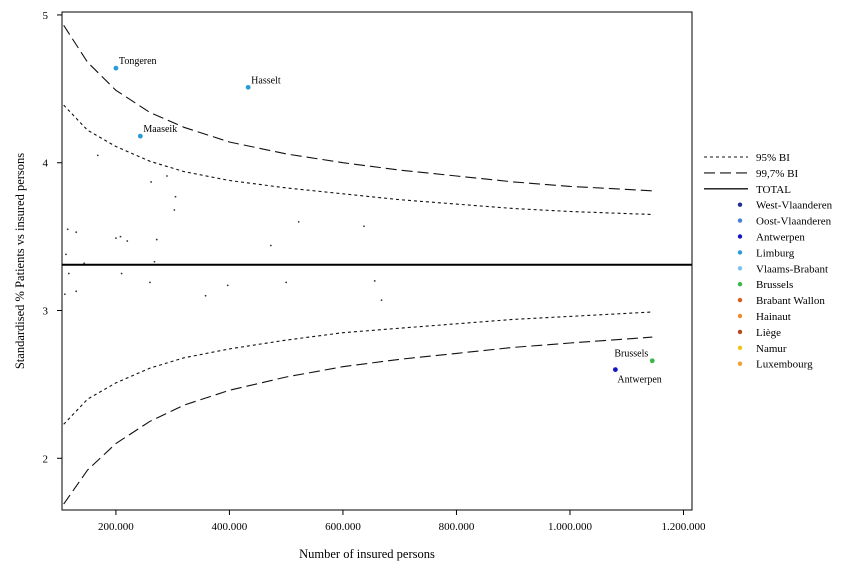 The width and height of the screenshot is (864, 576). Describe the element at coordinates (46, 164) in the screenshot. I see `y-tick-label: 4` at that location.